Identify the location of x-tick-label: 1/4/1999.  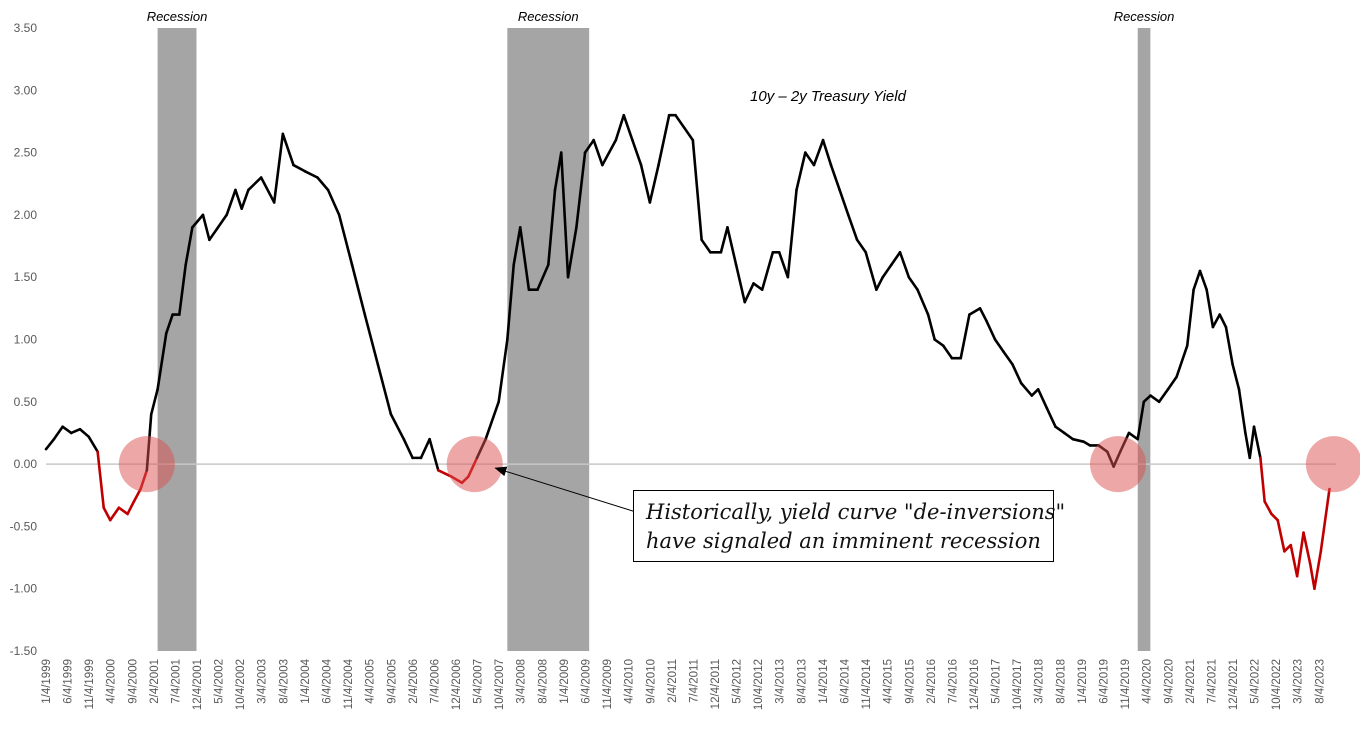
(47, 681).